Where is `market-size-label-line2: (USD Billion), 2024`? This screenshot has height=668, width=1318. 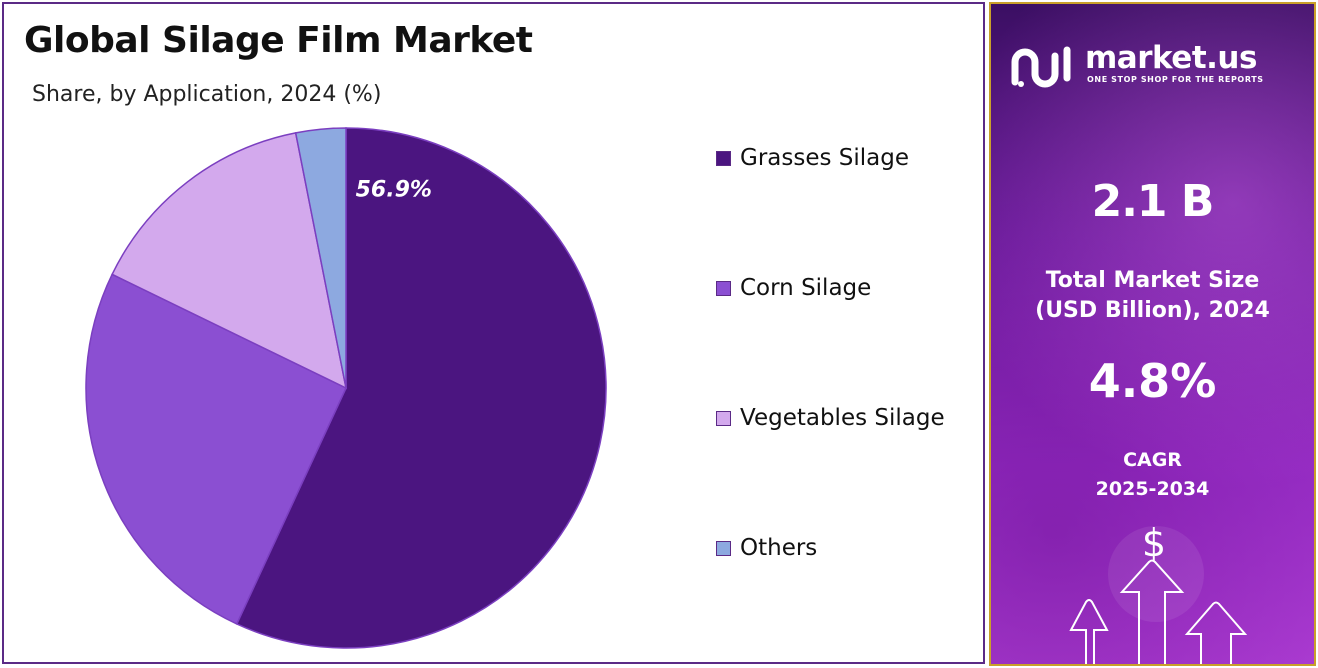
market-size-label-line2: (USD Billion), 2024 is located at coordinates (1152, 310).